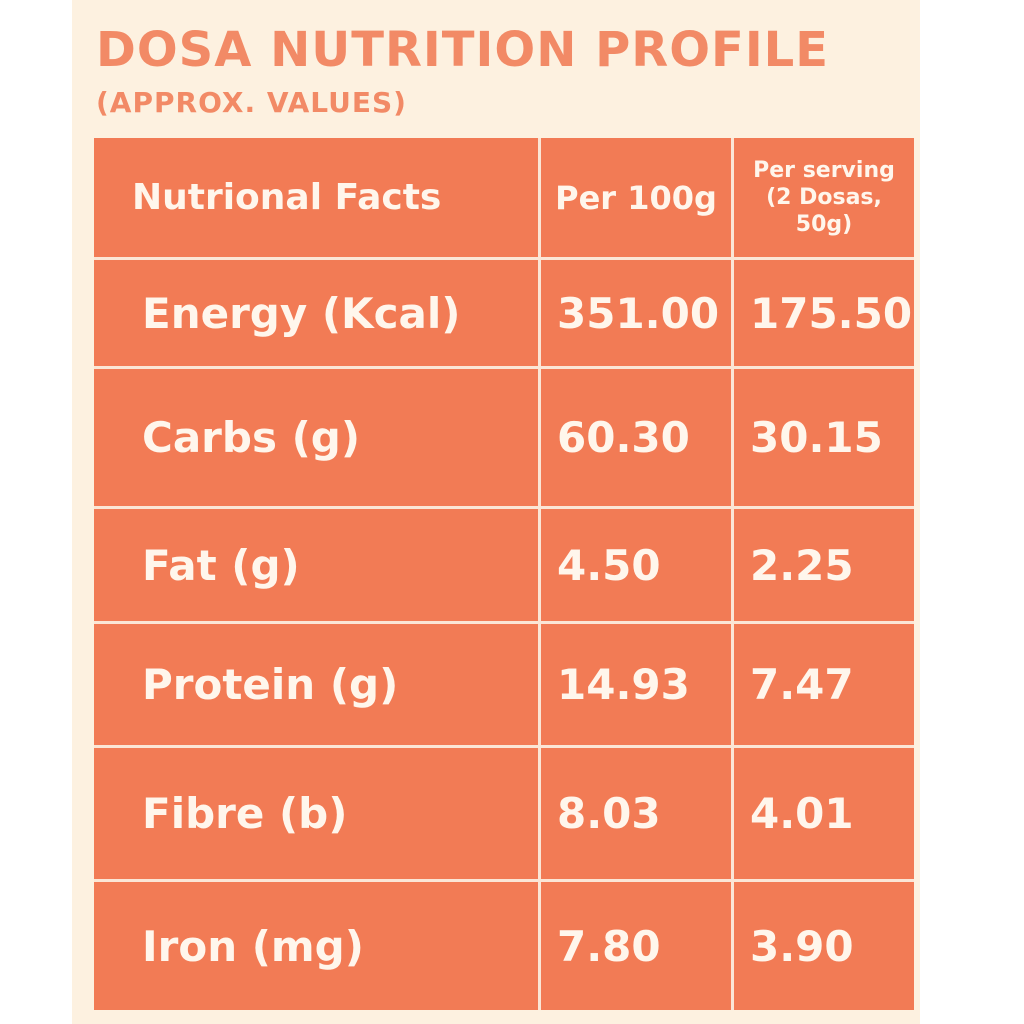 This screenshot has height=1024, width=1024. Describe the element at coordinates (623, 684) in the screenshot. I see `value-per-100g: 14.93` at that location.